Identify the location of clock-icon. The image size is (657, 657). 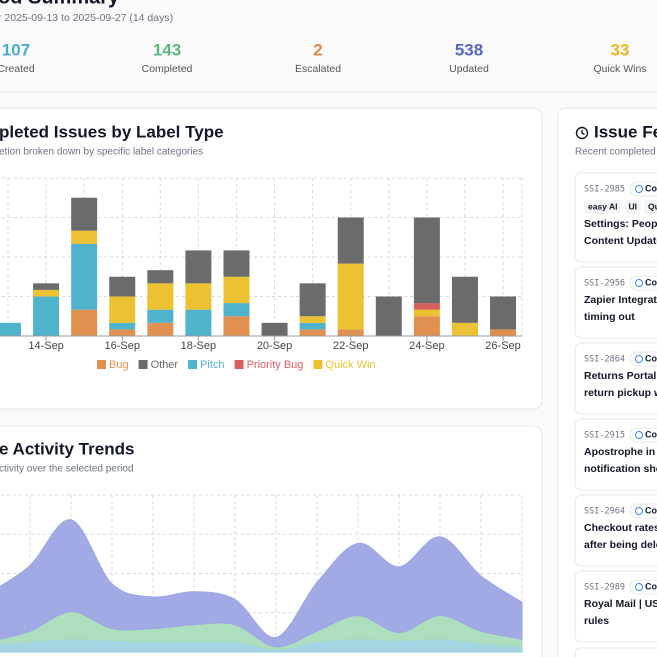
(582, 133).